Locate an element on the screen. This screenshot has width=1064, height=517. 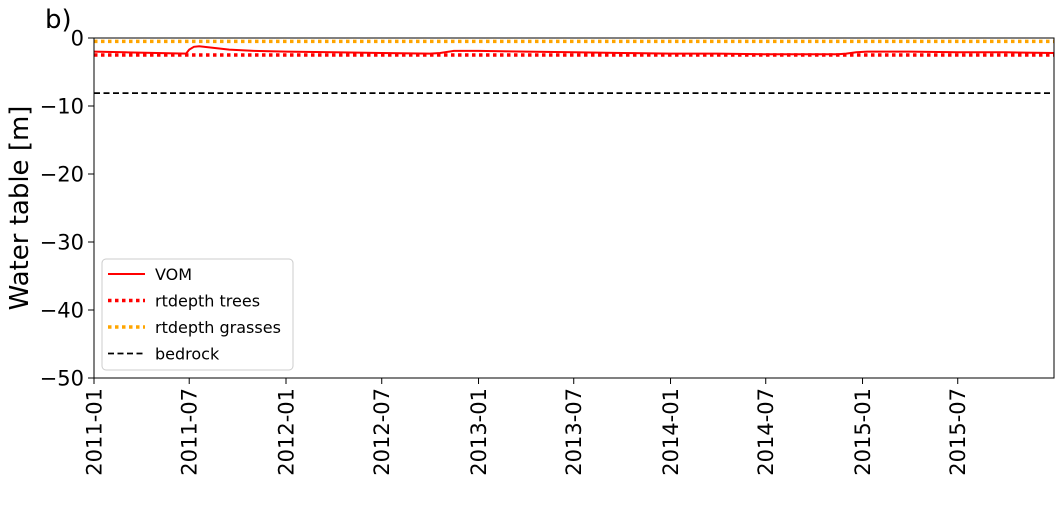
x-tick-label: 2014-01 is located at coordinates (671, 432).